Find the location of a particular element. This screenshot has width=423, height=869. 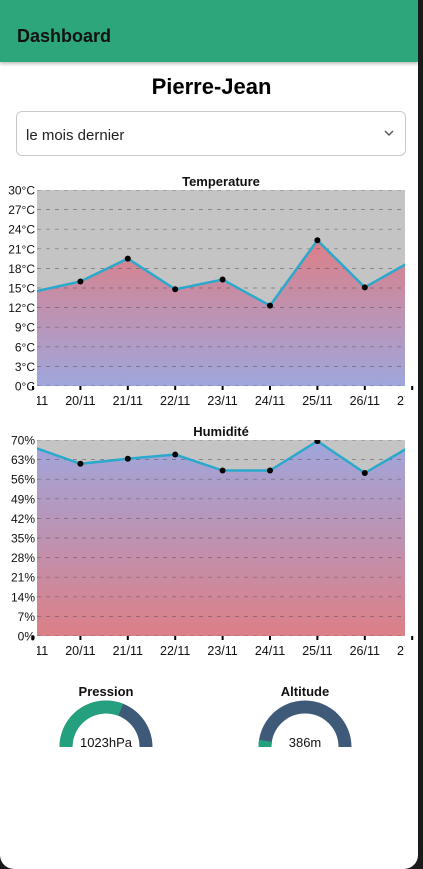

period-select: le mois dernier is located at coordinates (211, 133).